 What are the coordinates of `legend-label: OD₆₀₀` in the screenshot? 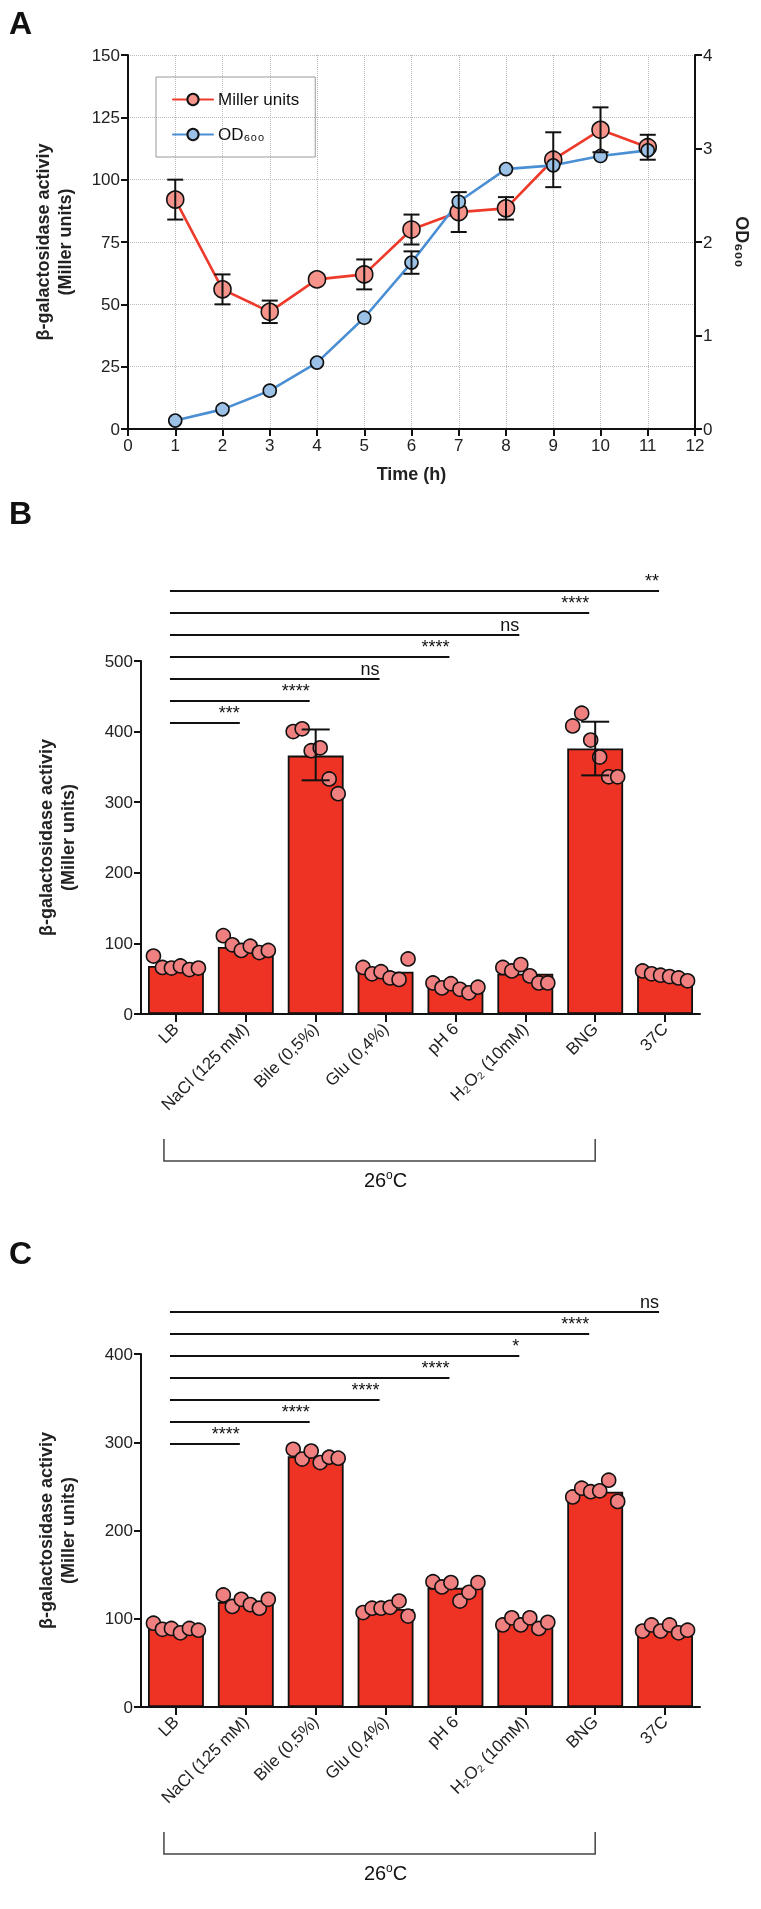 It's located at (241, 134).